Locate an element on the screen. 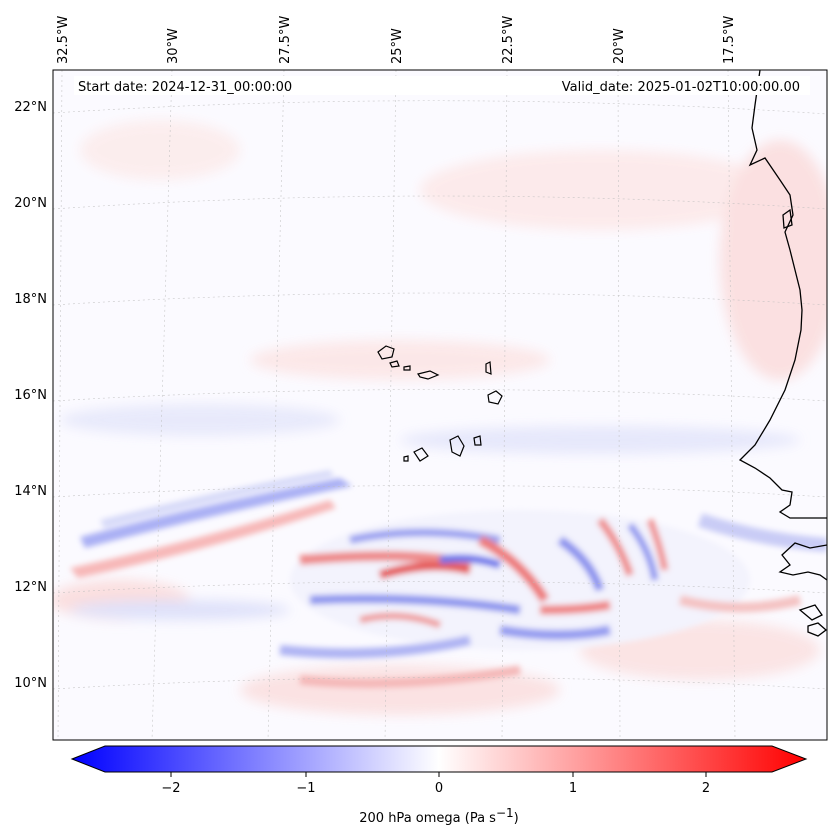 Image resolution: width=837 pixels, height=839 pixels. lon-label: 30°W is located at coordinates (173, 46).